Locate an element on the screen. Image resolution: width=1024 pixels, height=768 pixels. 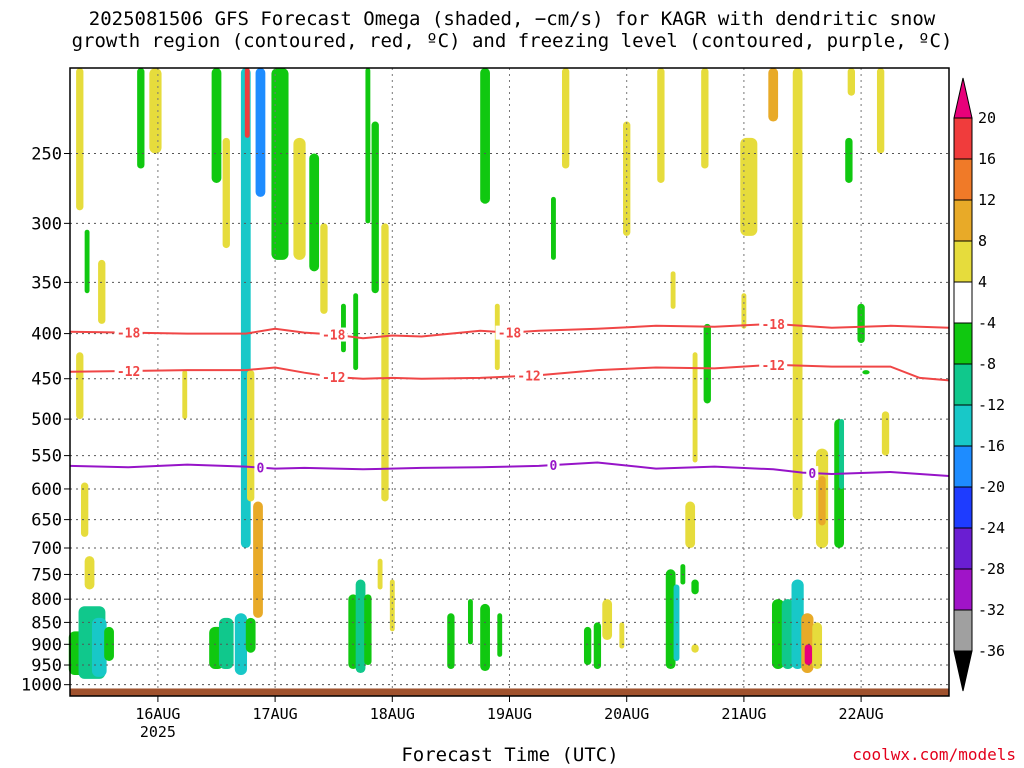
colorbar-label: -36 is located at coordinates (991, 651).